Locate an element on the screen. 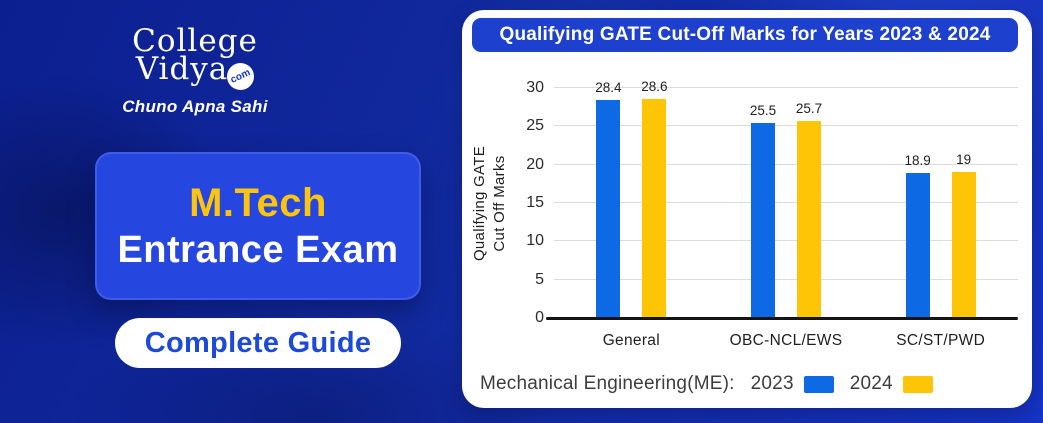 This screenshot has width=1043, height=423. logo-text-college: College is located at coordinates (195, 41).